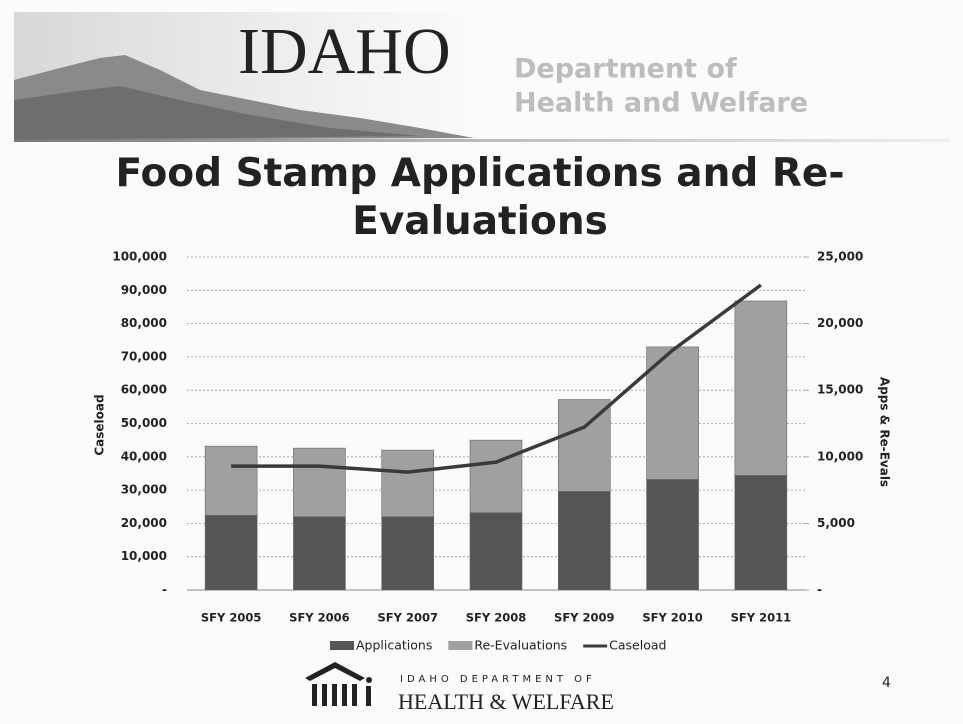 Image resolution: width=963 pixels, height=724 pixels. Describe the element at coordinates (407, 618) in the screenshot. I see `x-tick-label: SFY 2007` at that location.